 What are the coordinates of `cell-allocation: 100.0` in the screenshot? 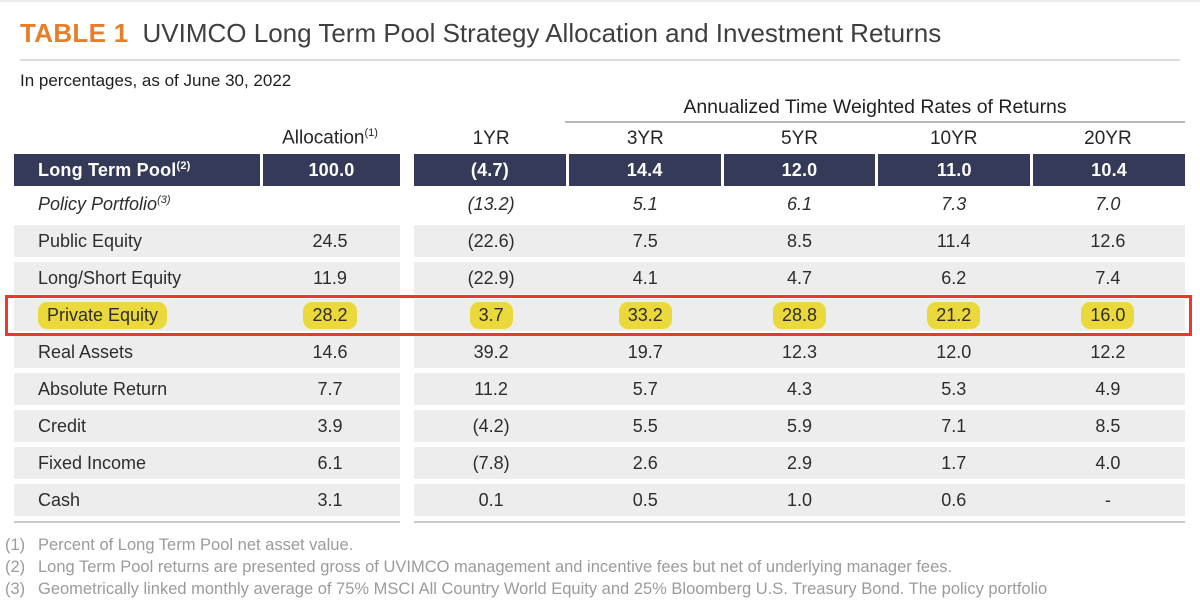 It's located at (330, 170).